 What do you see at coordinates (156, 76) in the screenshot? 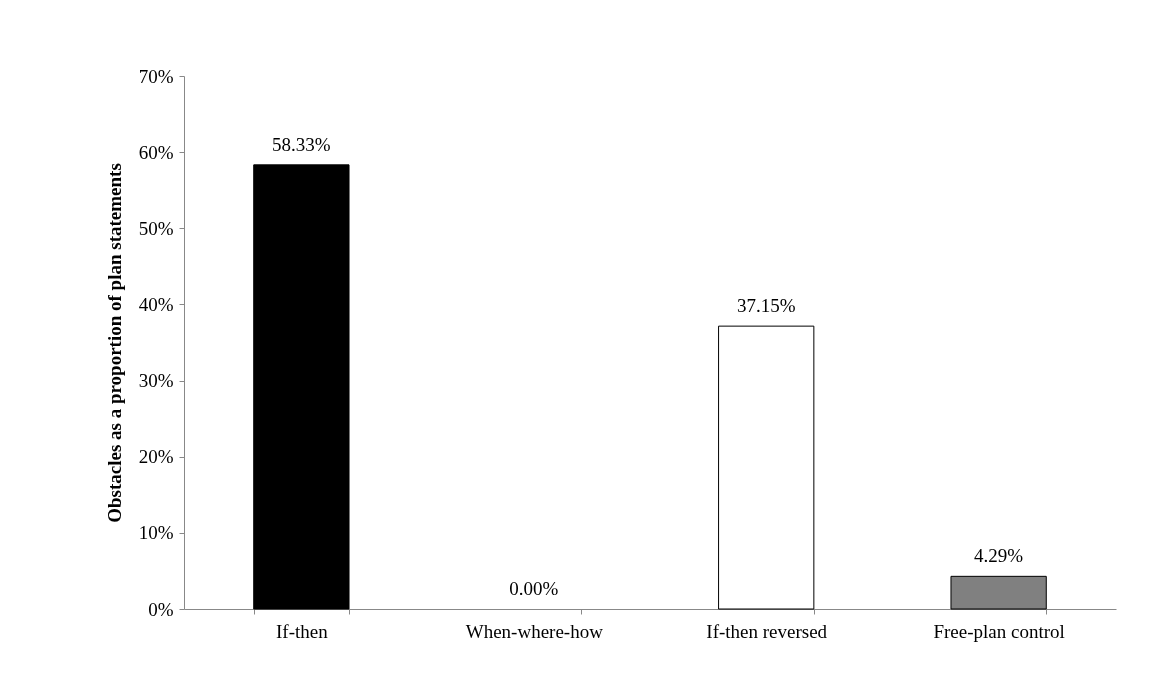
I see `y-tick-label: 70%` at bounding box center [156, 76].